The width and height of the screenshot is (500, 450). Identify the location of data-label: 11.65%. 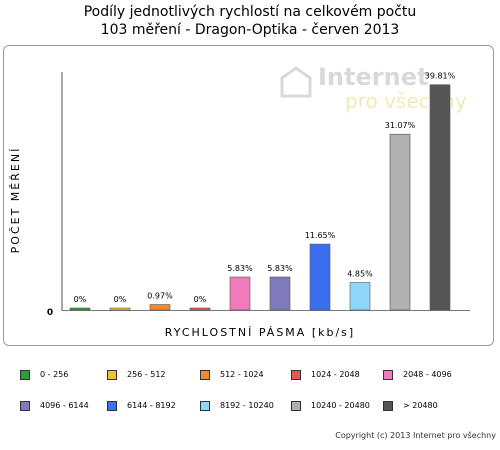
(320, 235).